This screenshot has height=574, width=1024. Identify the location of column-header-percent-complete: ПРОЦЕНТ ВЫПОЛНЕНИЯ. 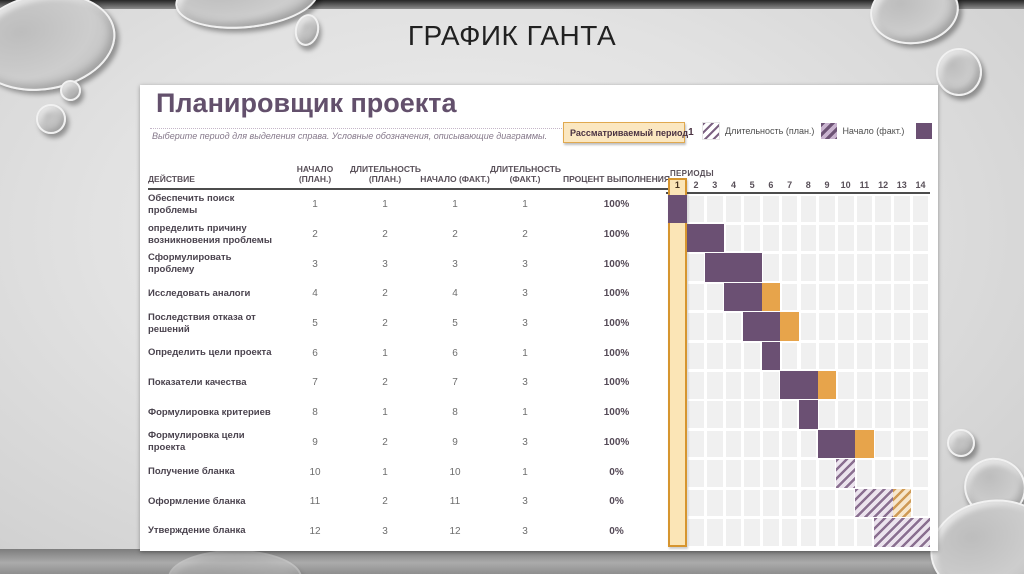
(616, 179).